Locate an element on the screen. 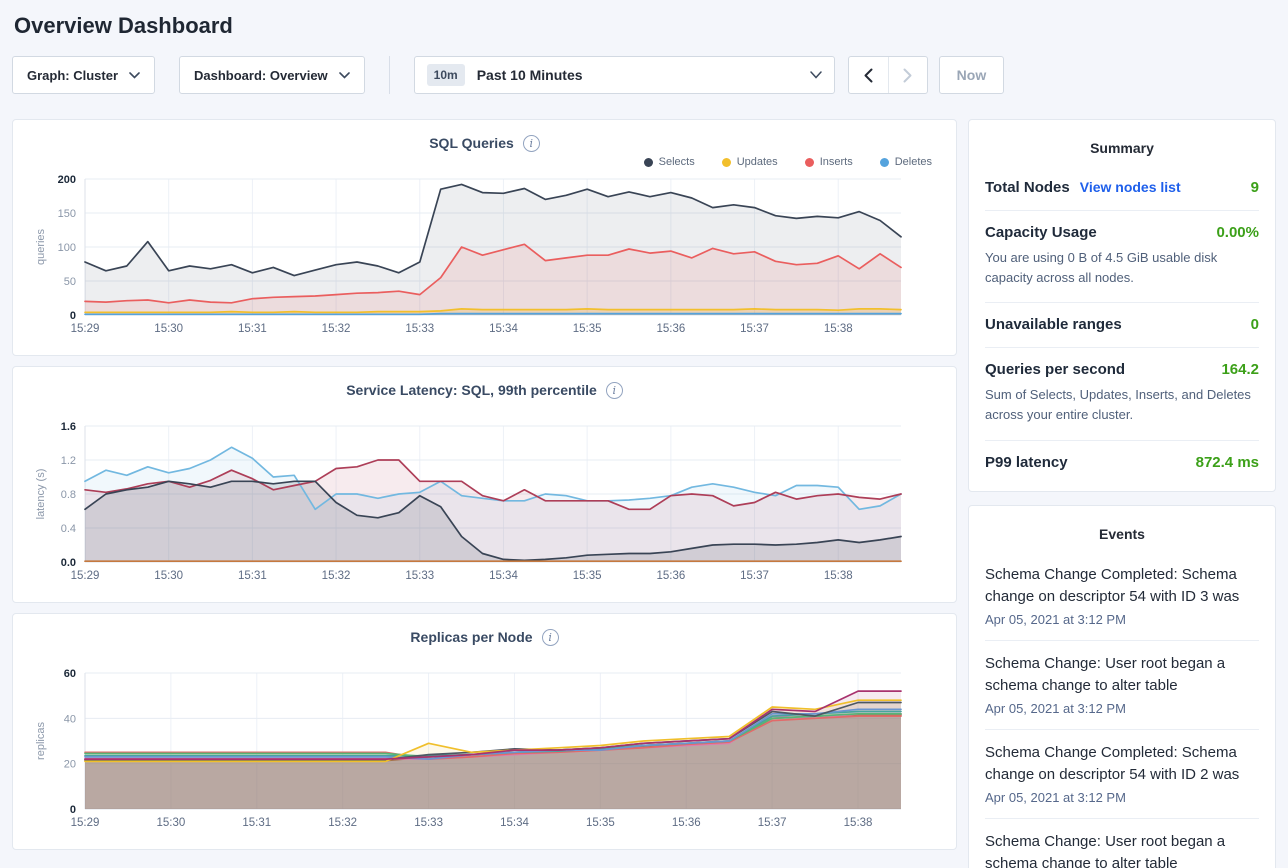 This screenshot has height=868, width=1288. legend-item-updates: Updates is located at coordinates (749, 162).